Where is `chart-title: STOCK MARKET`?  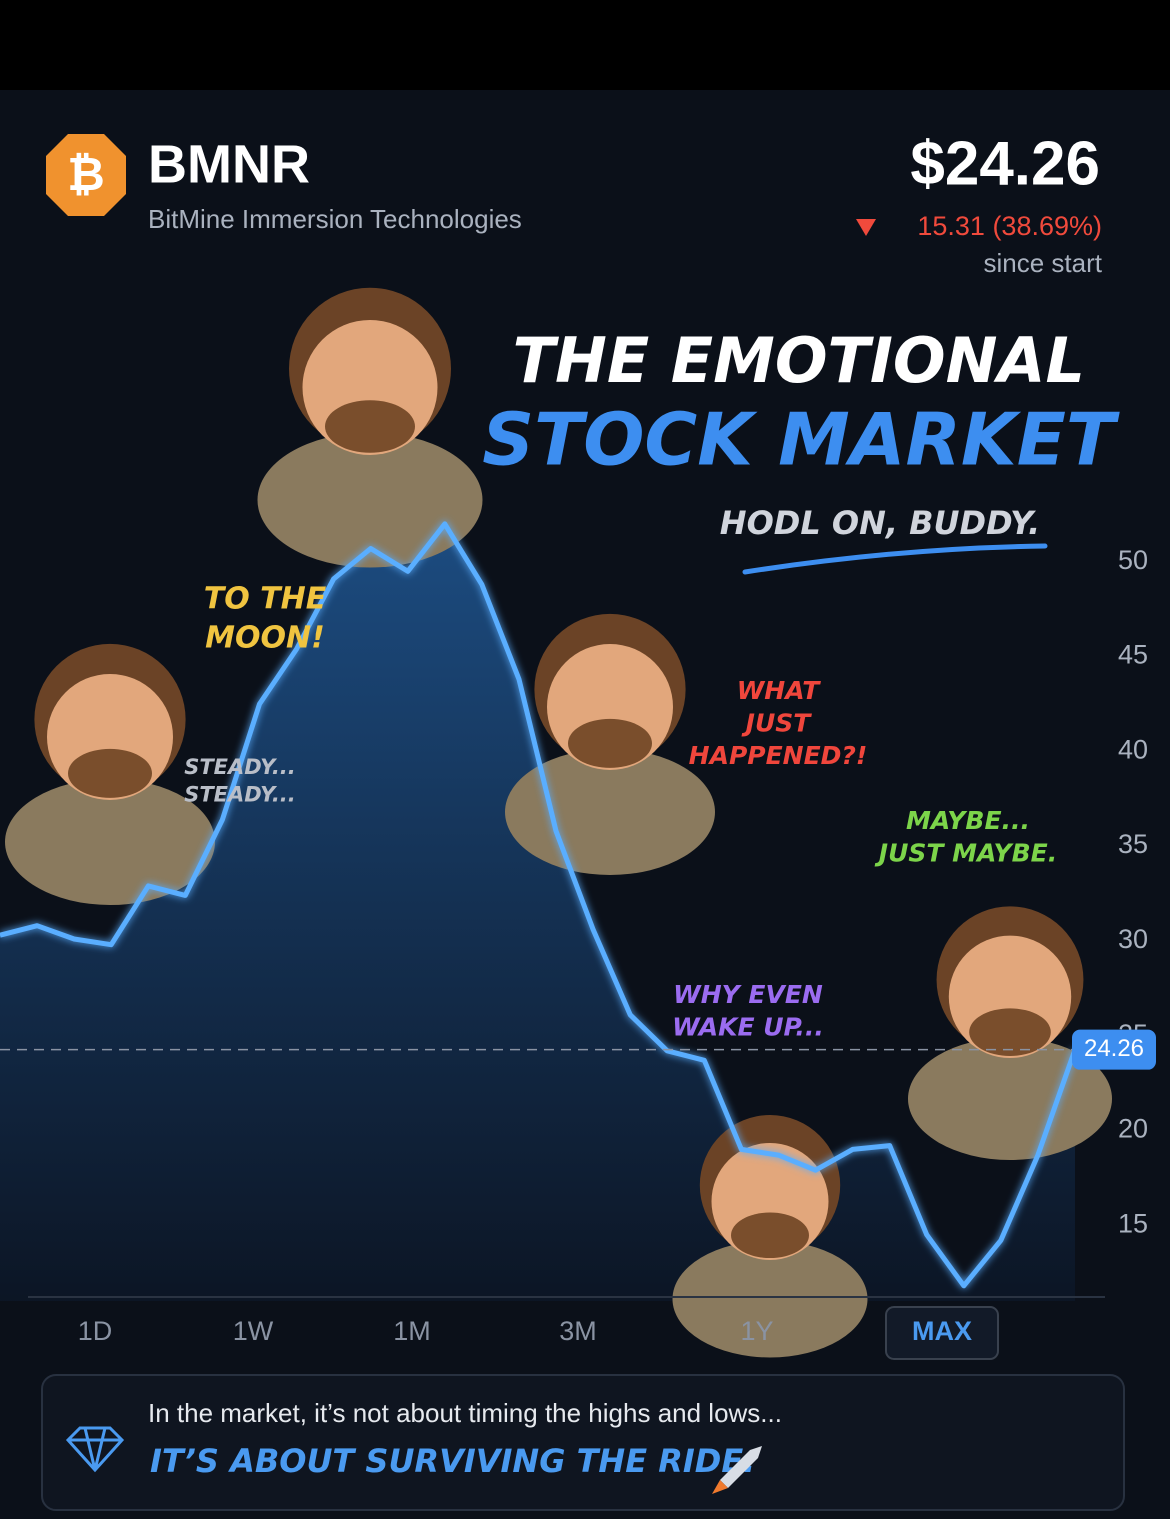 chart-title: STOCK MARKET is located at coordinates (801, 440).